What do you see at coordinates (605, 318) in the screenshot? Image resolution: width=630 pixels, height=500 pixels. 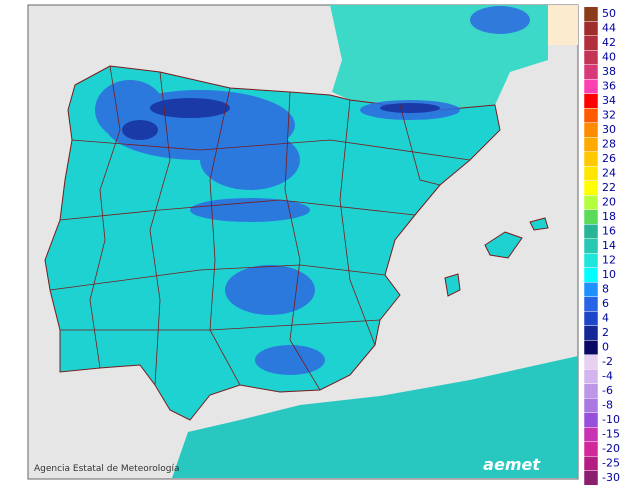 I see `legend-label: 4` at bounding box center [605, 318].